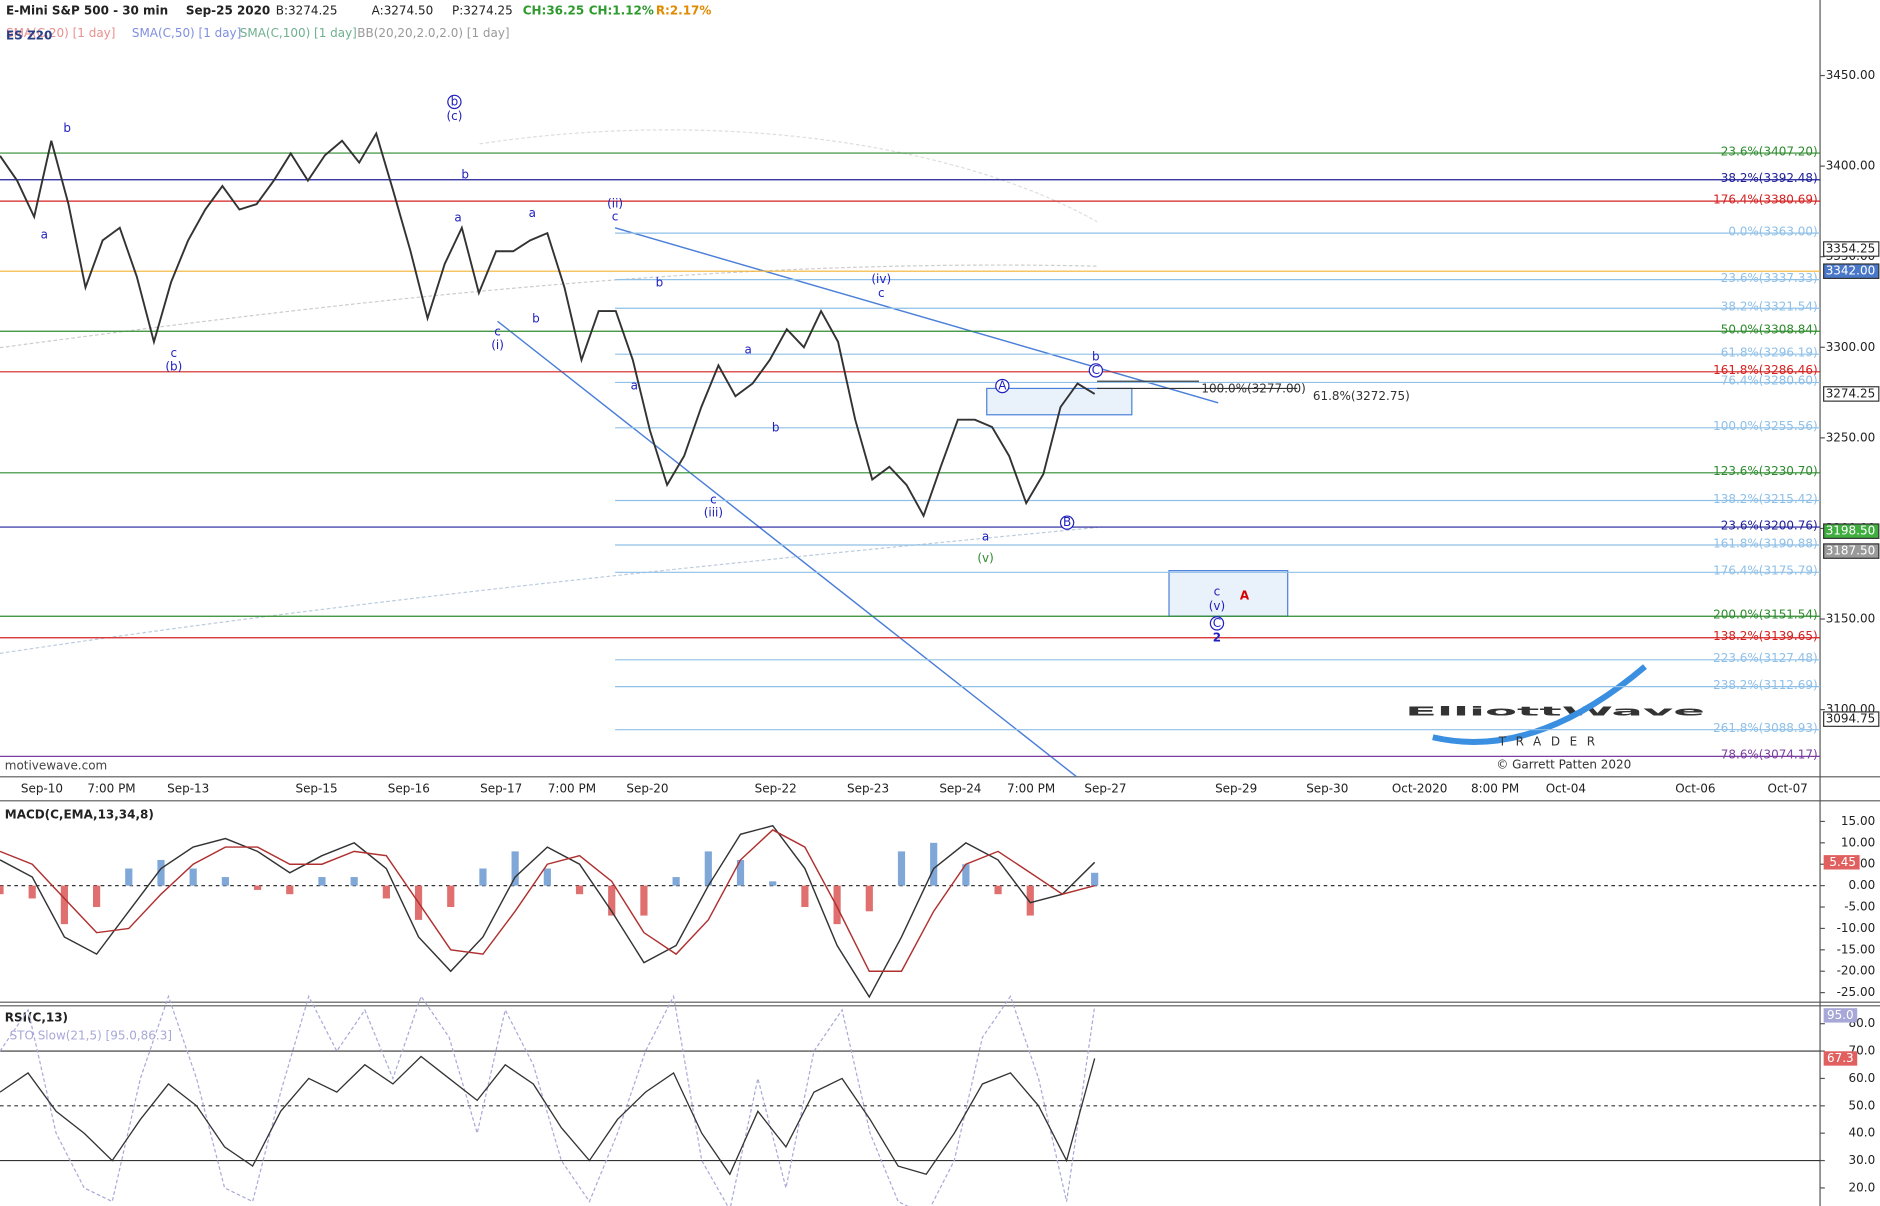 The width and height of the screenshot is (1880, 1206). What do you see at coordinates (36, 1017) in the screenshot?
I see `panel-title: RSI(C,13)` at bounding box center [36, 1017].